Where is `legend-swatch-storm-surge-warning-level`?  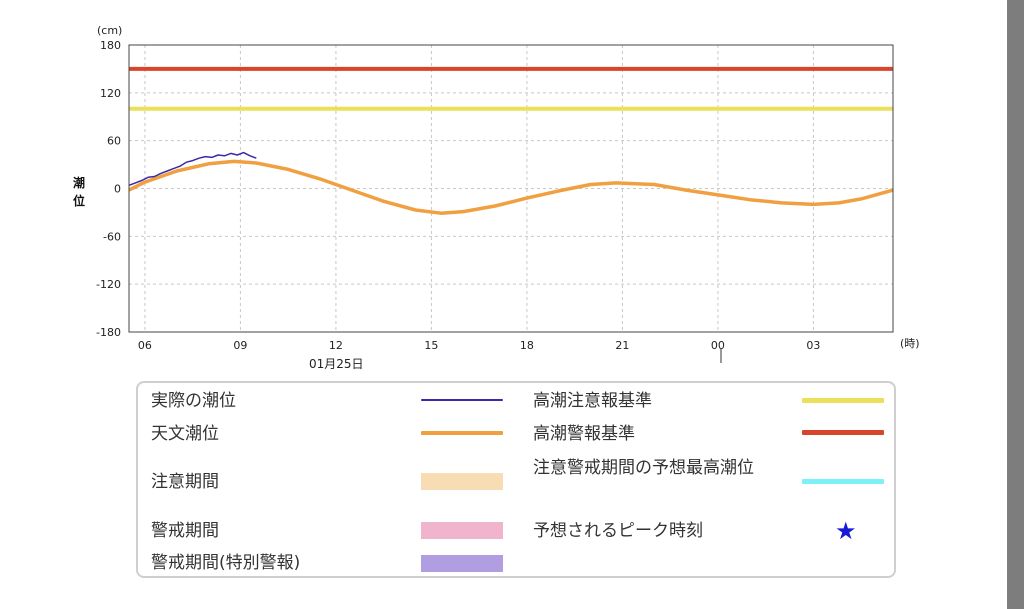
legend-swatch-storm-surge-warning-level is located at coordinates (843, 432).